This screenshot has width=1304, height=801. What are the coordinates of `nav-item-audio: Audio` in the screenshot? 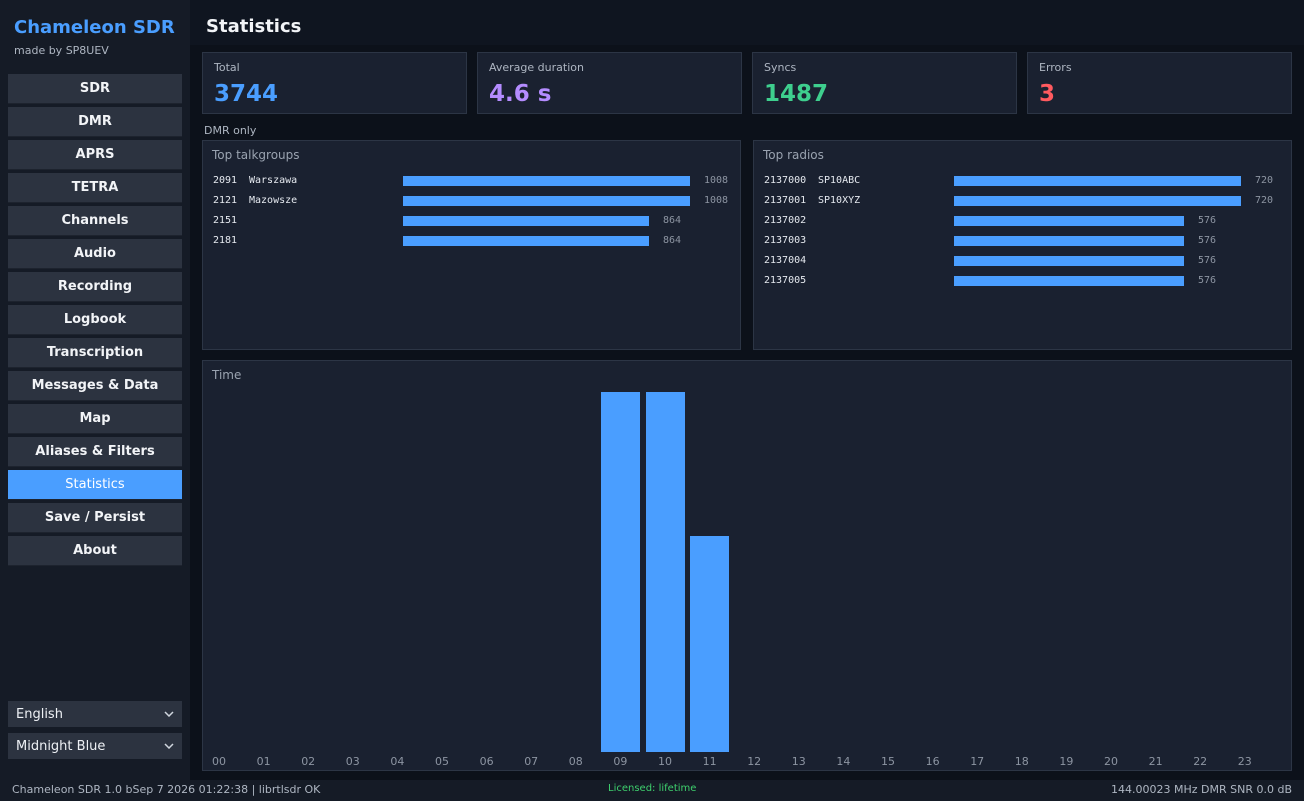 It's located at (95, 254).